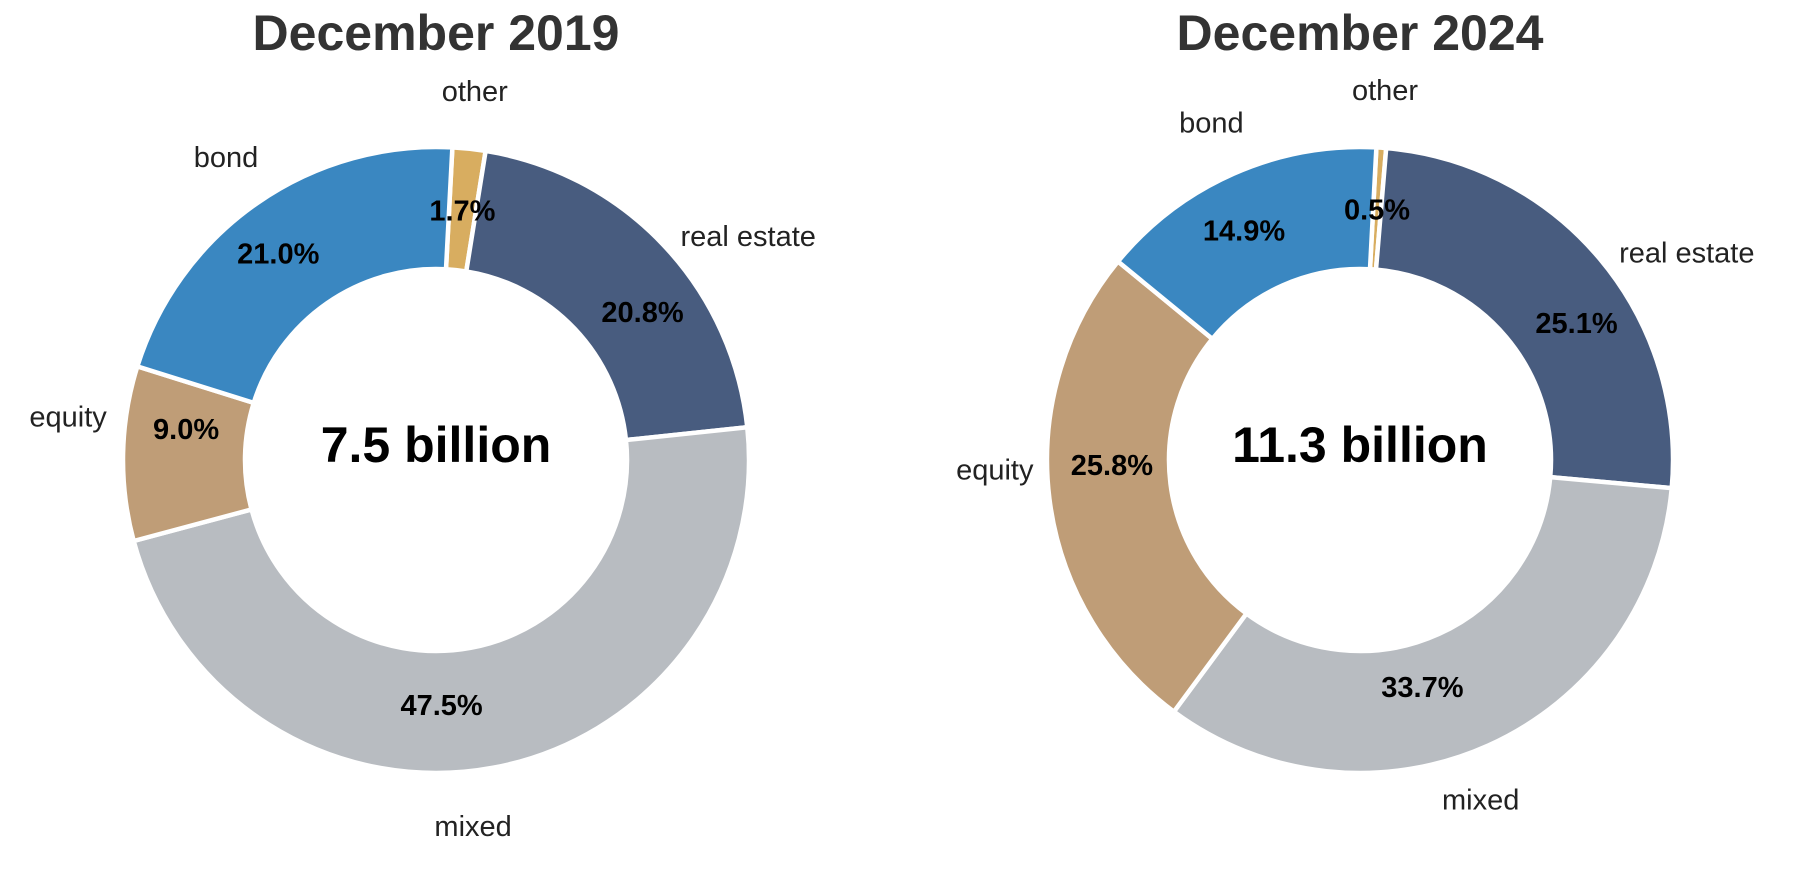 This screenshot has height=873, width=1803. What do you see at coordinates (1146, 486) in the screenshot?
I see `slice-equity` at bounding box center [1146, 486].